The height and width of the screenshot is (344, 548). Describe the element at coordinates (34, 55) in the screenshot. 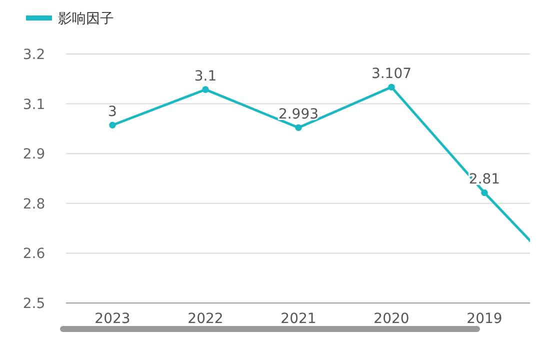

I see `y-tick-label: 3.2` at that location.